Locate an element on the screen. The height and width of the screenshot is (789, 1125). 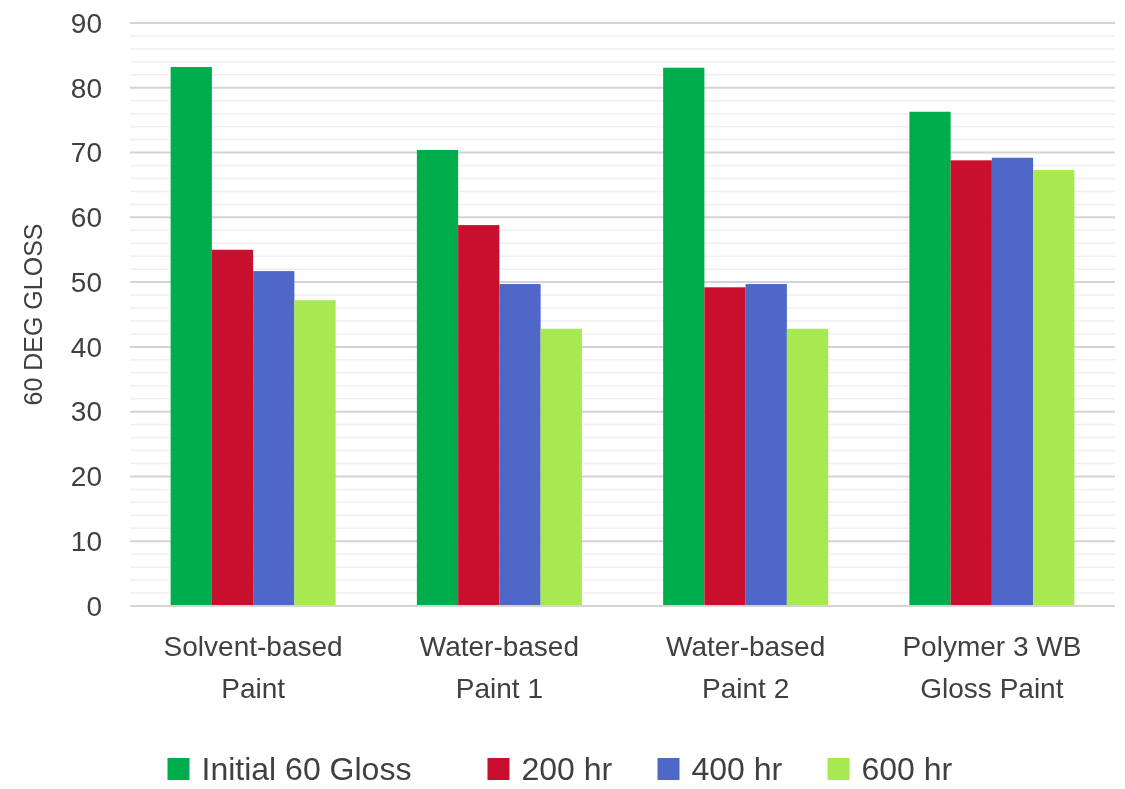
y-tick-label: 70 is located at coordinates (86, 153).